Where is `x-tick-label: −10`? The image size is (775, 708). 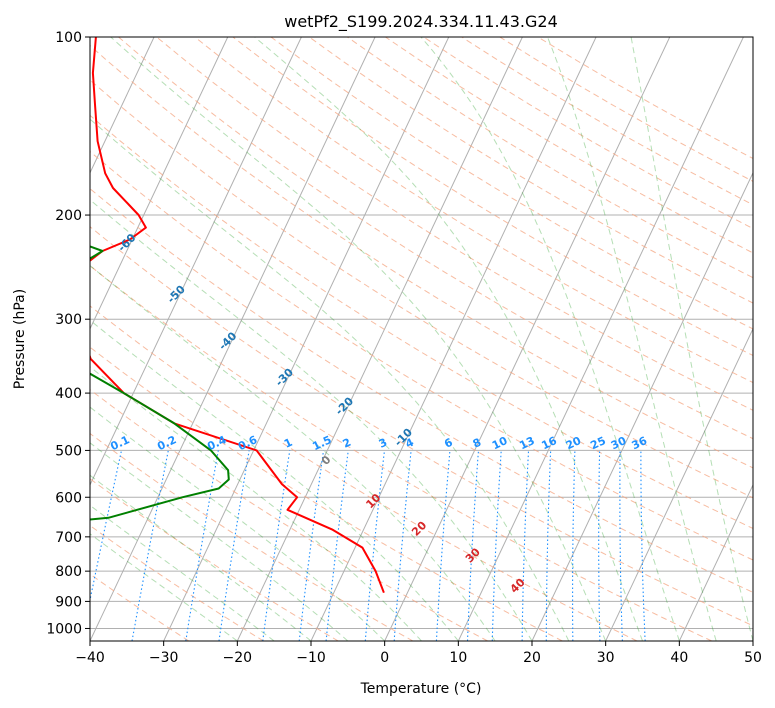 x-tick-label: −10 is located at coordinates (311, 658).